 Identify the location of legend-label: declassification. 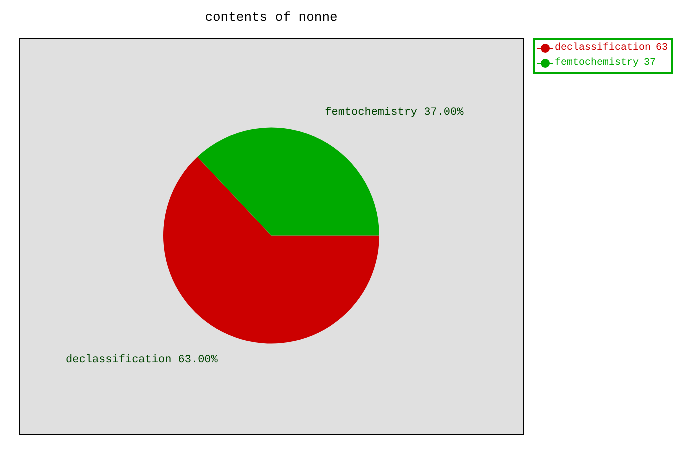
(603, 49).